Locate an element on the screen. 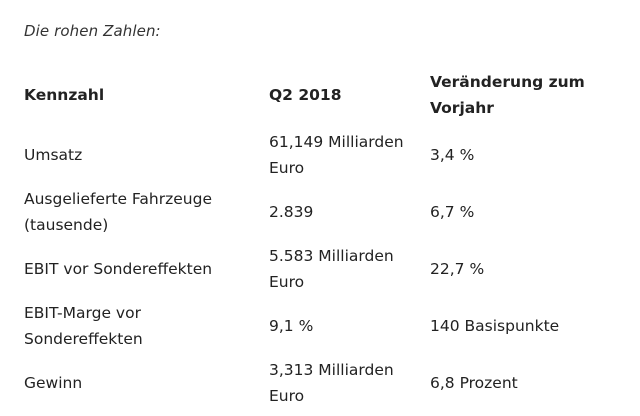  cell-kennzahl: Umsatz is located at coordinates (53, 154).